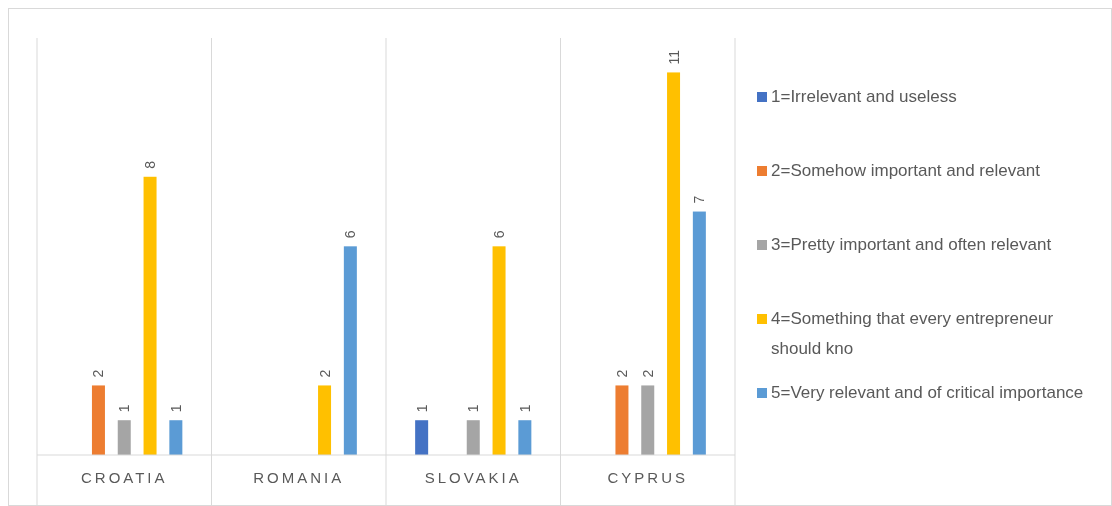 The width and height of the screenshot is (1112, 506). Describe the element at coordinates (473, 477) in the screenshot. I see `x-tick-label: SLOVAKIA` at that location.